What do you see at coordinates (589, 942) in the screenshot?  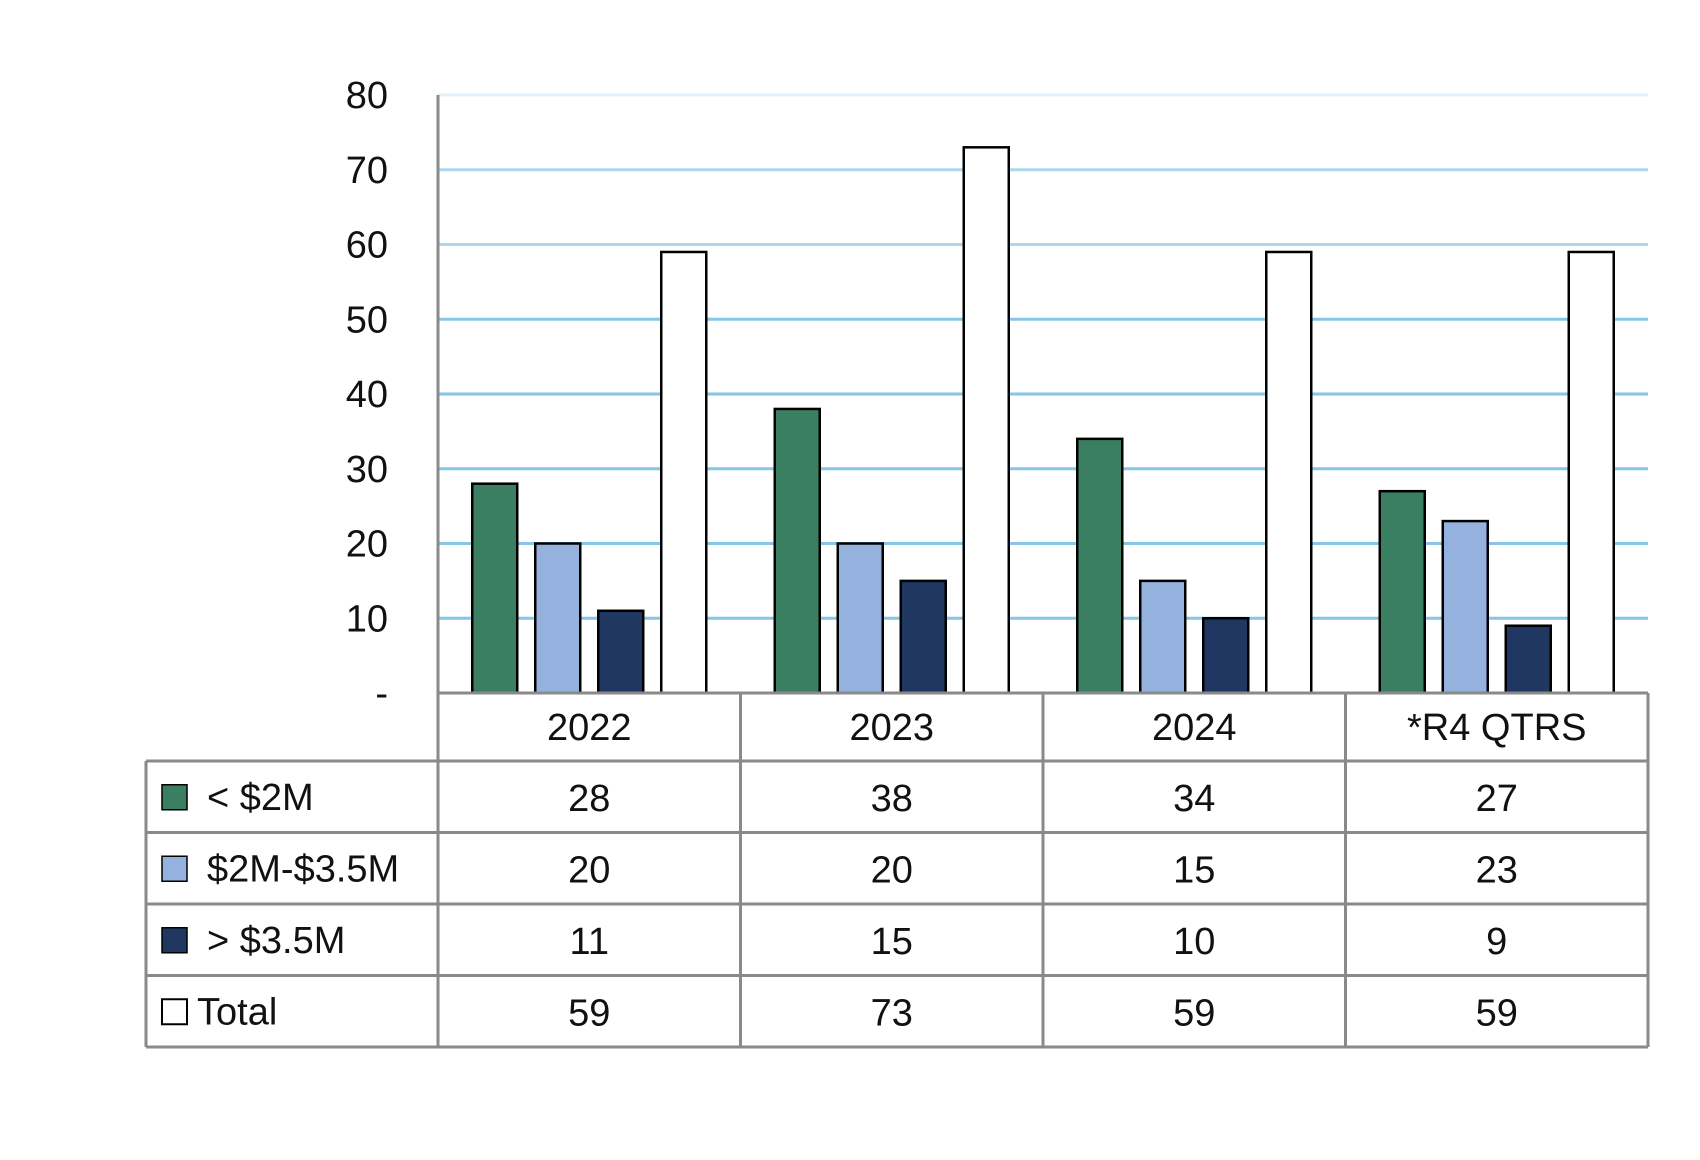 I see `data-table-value: 11` at bounding box center [589, 942].